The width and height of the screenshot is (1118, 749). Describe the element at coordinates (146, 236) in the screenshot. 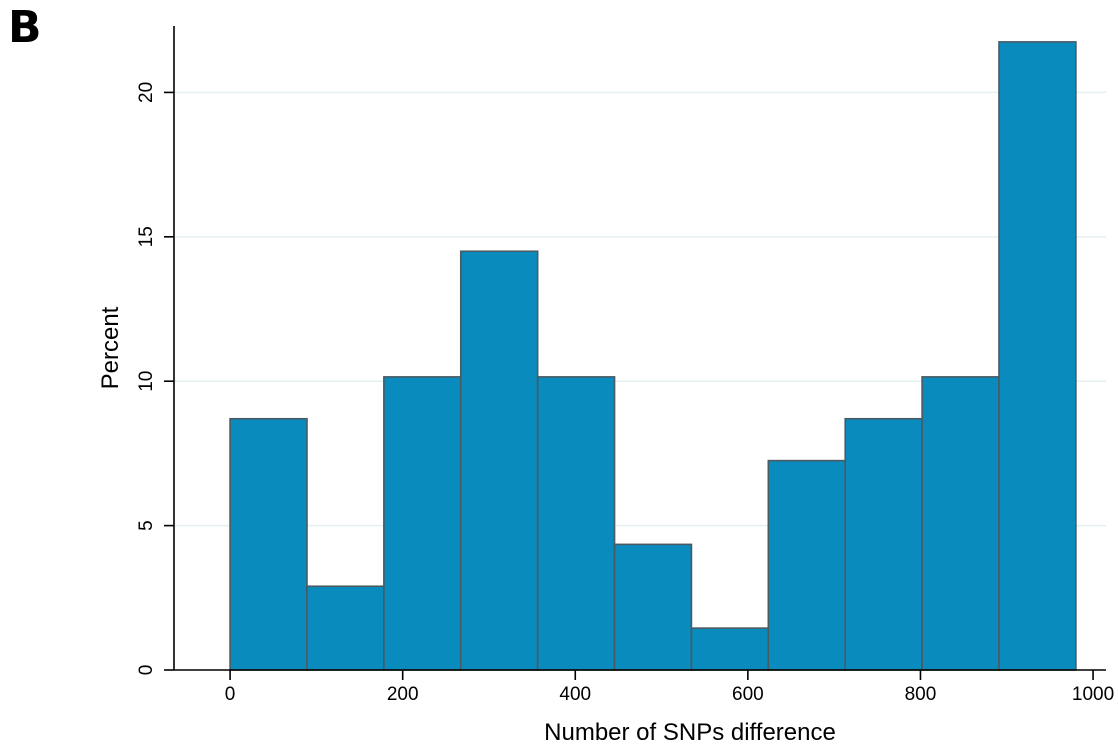

I see `y-tick-label-15: 15` at that location.